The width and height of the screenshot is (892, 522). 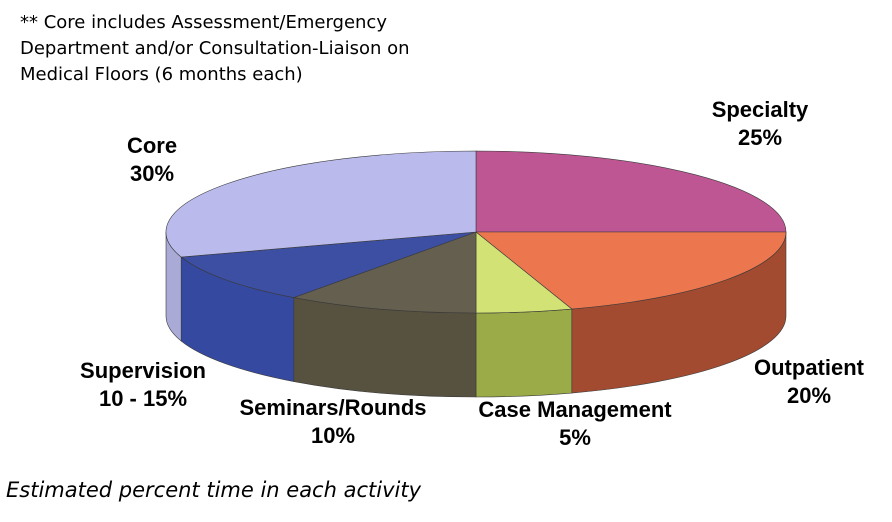 What do you see at coordinates (143, 385) in the screenshot?
I see `label-supervision: Supervision 10 - 15%` at bounding box center [143, 385].